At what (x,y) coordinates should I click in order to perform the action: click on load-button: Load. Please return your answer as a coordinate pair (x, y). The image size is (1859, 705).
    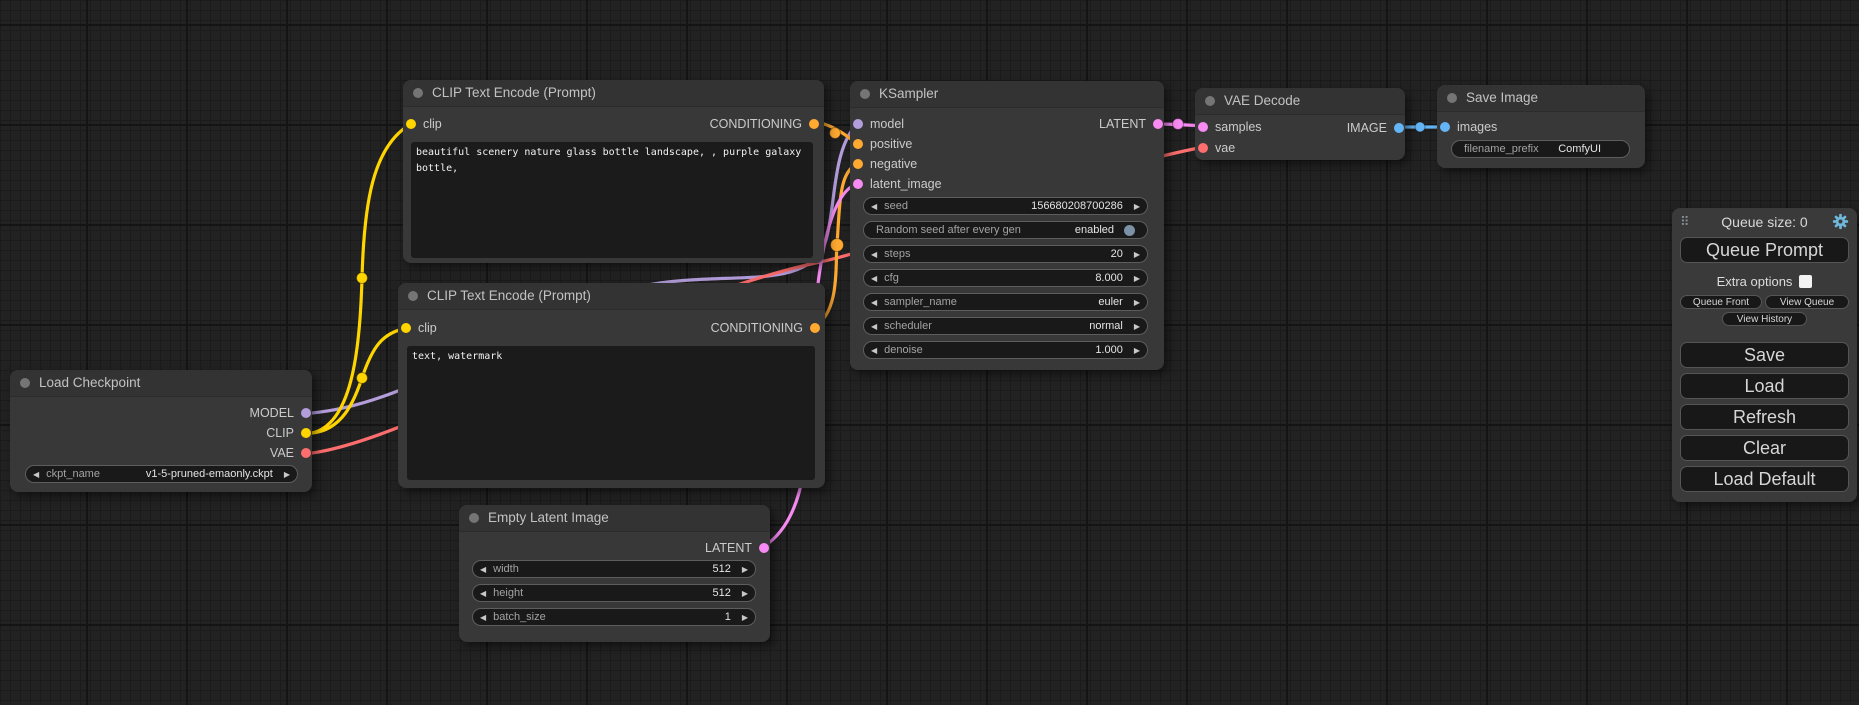
    Looking at the image, I should click on (1764, 386).